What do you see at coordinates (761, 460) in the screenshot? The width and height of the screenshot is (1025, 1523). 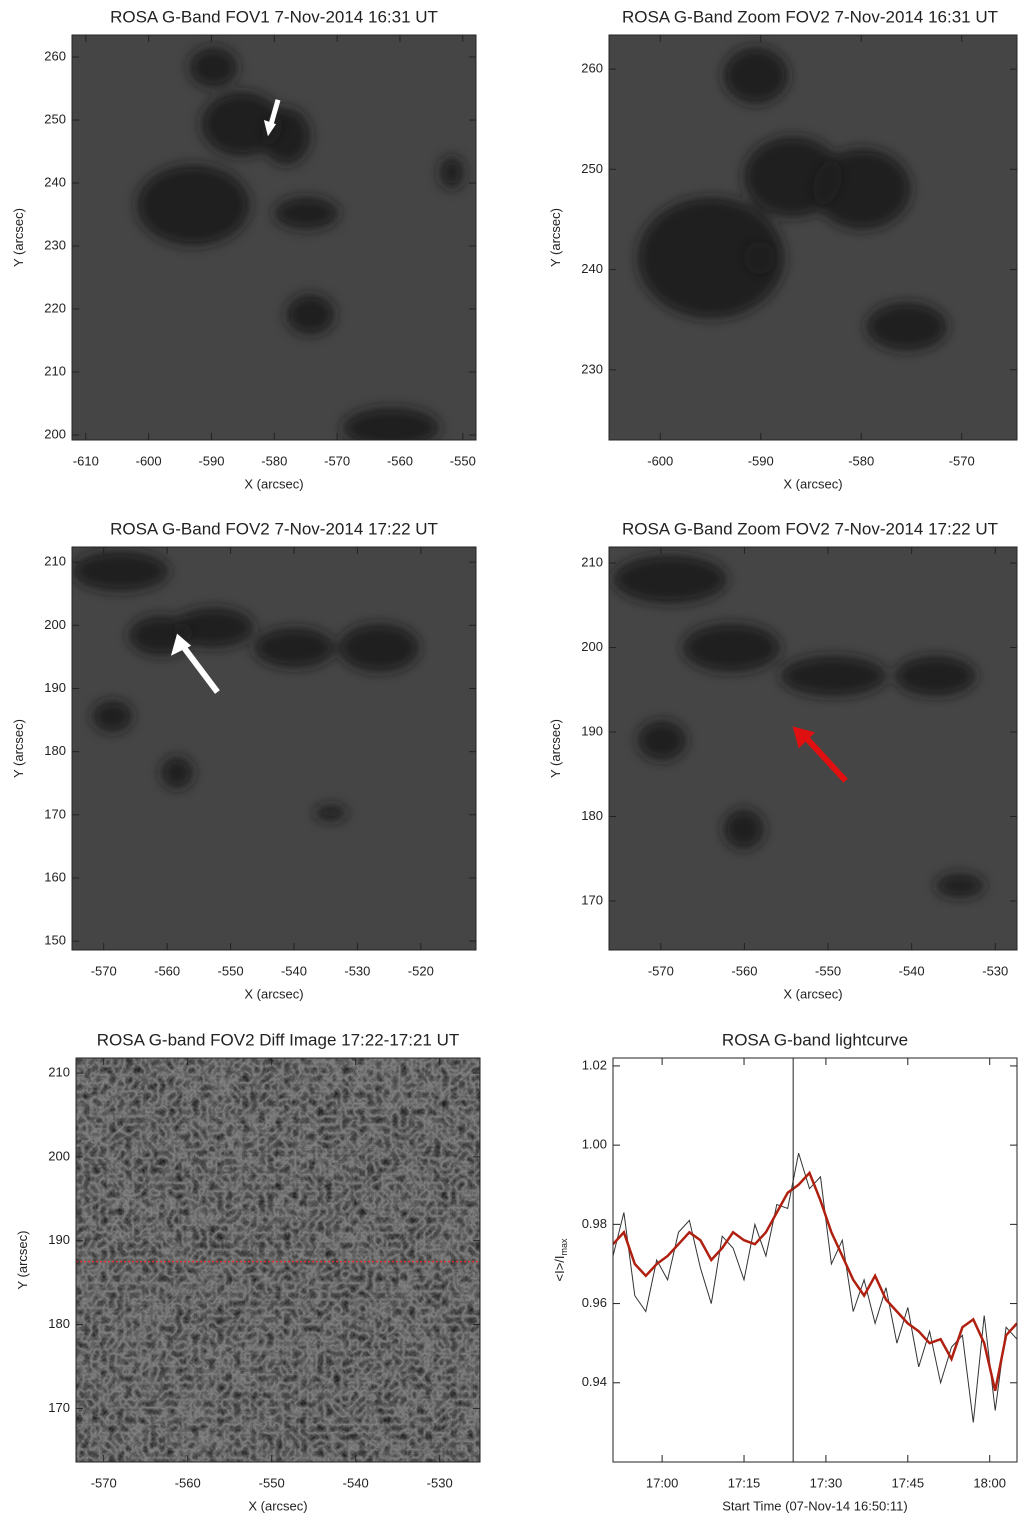 I see `x-tick-label: -590` at bounding box center [761, 460].